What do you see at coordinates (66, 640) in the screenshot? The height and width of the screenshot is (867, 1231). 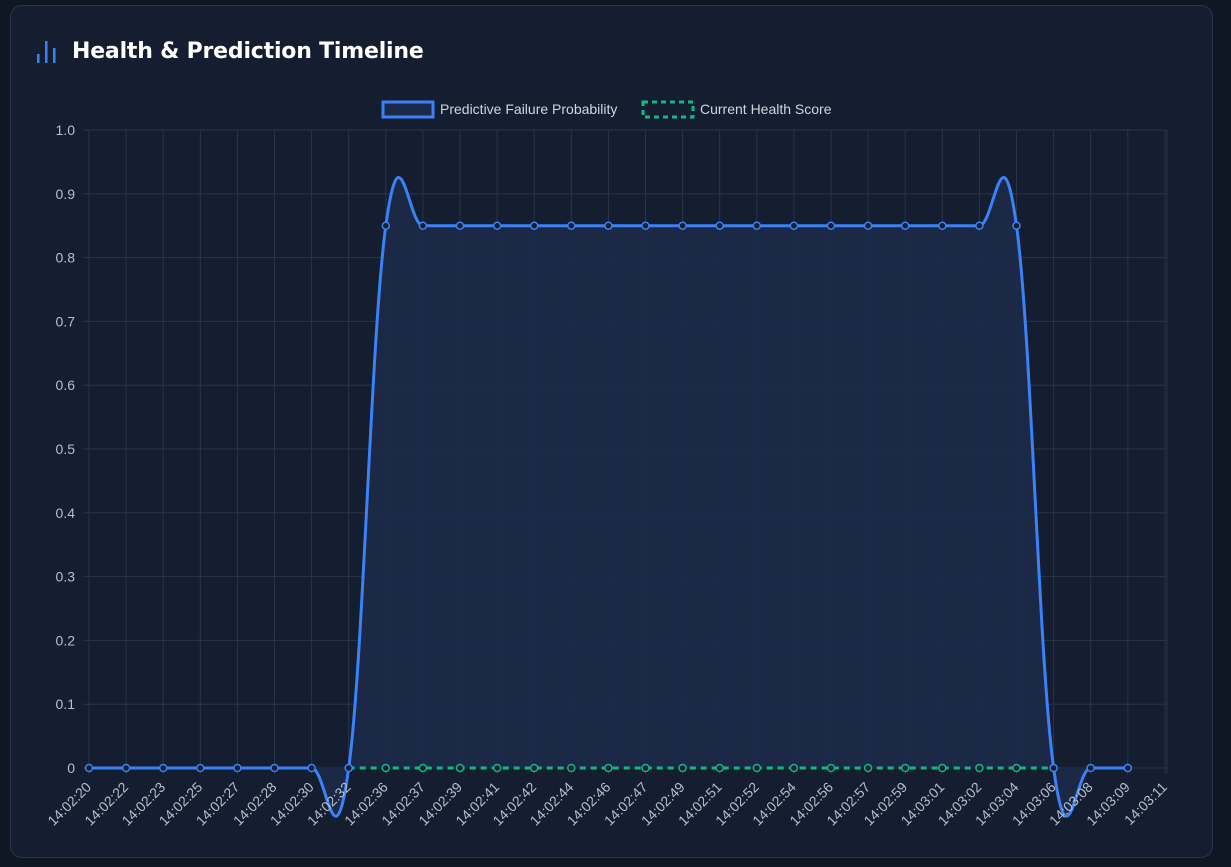 I see `y-tick-label: 0.2` at bounding box center [66, 640].